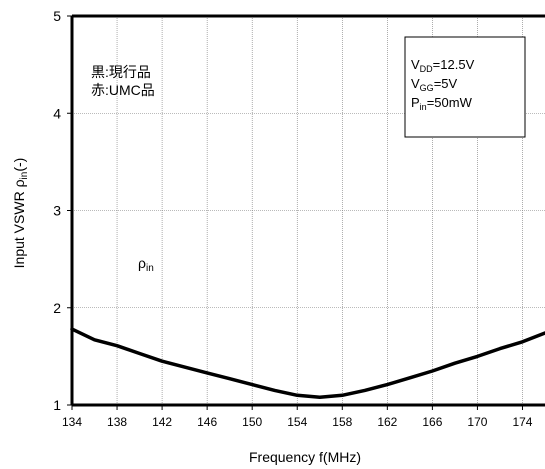 The image size is (545, 469). Describe the element at coordinates (123, 81) in the screenshot. I see `legend: 黒:現行品 赤:UMC品` at that location.